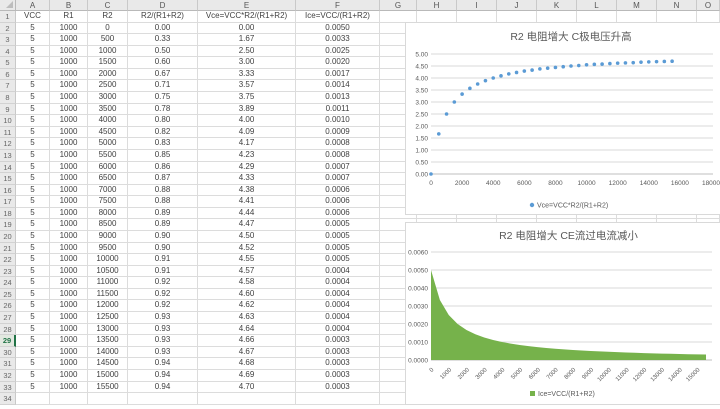 The width and height of the screenshot is (720, 409). What do you see at coordinates (338, 132) in the screenshot?
I see `cell-F11: 0.0009` at bounding box center [338, 132].